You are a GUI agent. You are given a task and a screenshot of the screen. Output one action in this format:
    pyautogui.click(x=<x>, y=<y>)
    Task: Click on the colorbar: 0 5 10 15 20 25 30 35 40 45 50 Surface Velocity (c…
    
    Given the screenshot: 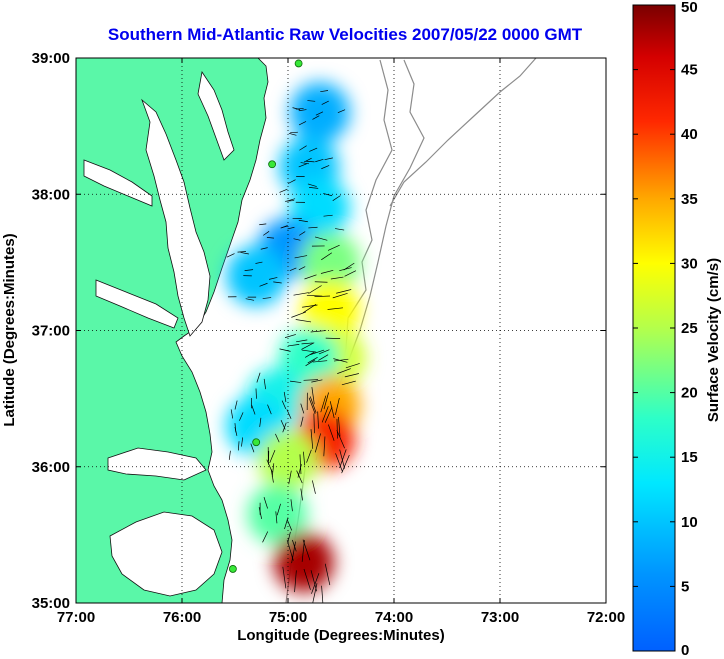 What is the action you would take?
    pyautogui.click(x=677, y=329)
    